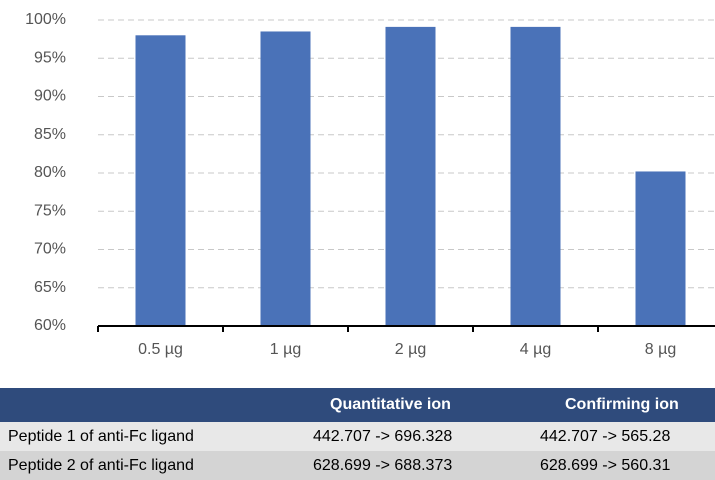 This screenshot has width=715, height=480. Describe the element at coordinates (50, 210) in the screenshot. I see `y-tick-label: 75%` at that location.